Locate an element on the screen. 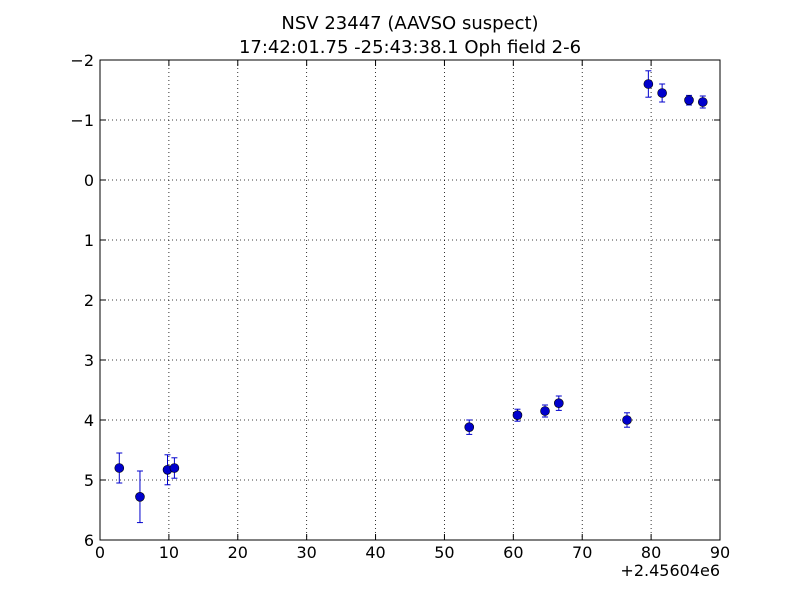  y-tick-label: 0 is located at coordinates (89, 180).